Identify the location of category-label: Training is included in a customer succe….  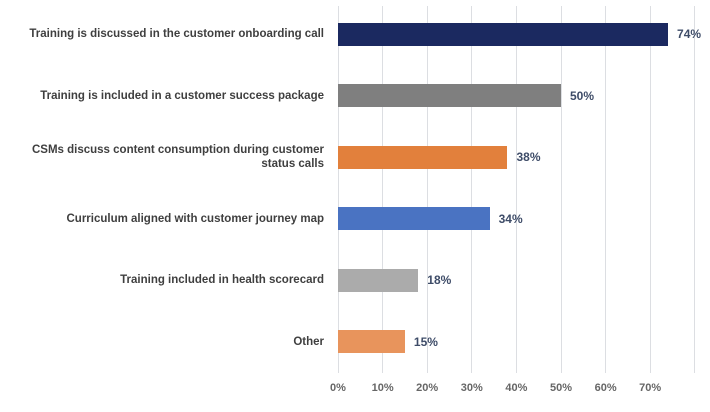
(182, 95).